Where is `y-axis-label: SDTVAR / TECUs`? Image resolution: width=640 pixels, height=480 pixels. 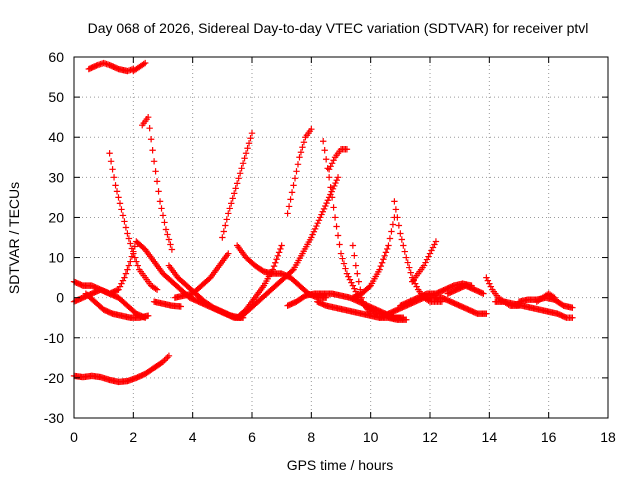
y-axis-label: SDTVAR / TECUs is located at coordinates (14, 238).